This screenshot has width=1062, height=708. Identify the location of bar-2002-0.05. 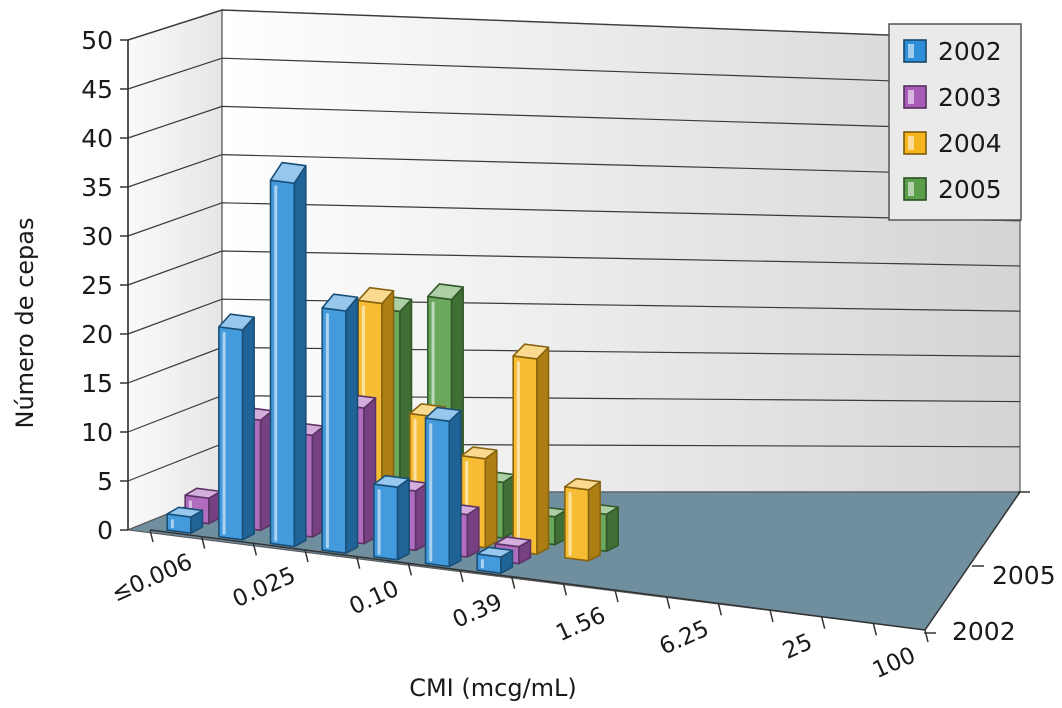
(340, 423).